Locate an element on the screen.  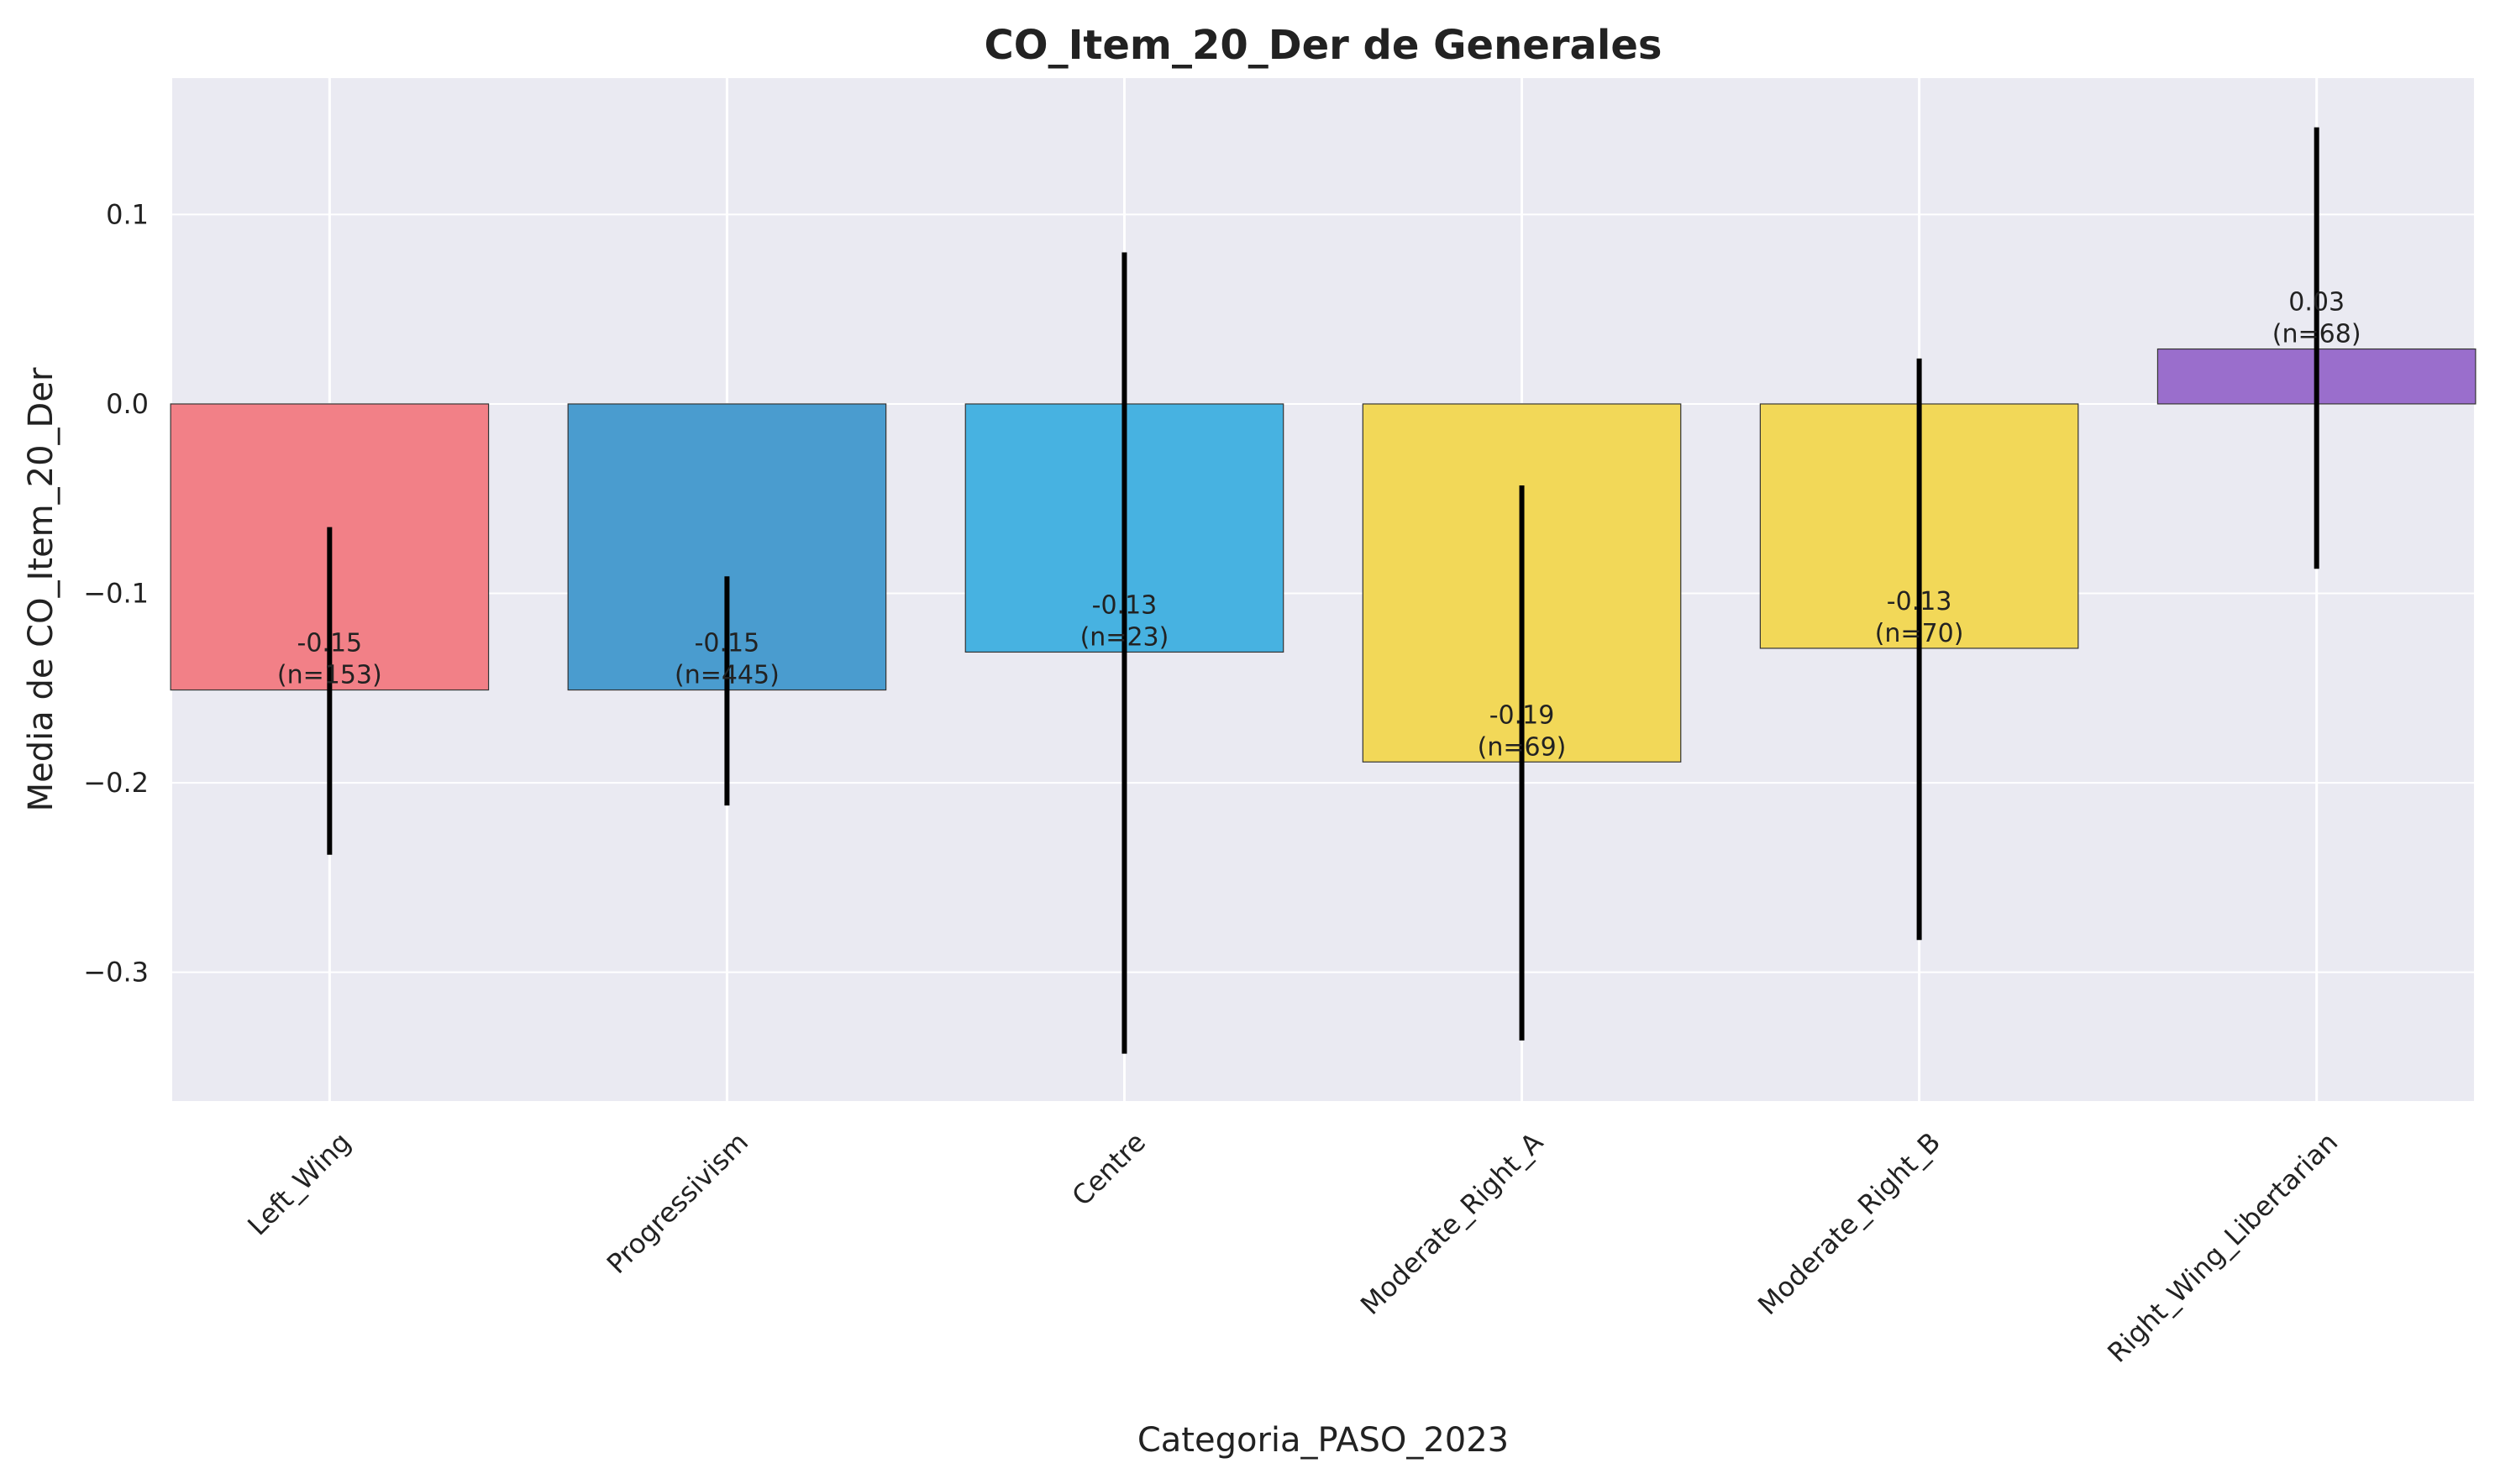
bar-n-label: (n=69) is located at coordinates (1522, 747).